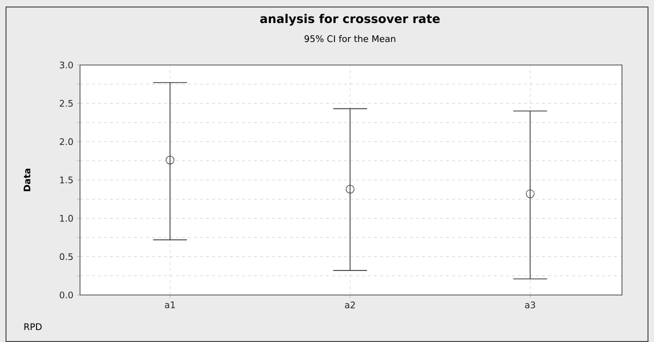 Image resolution: width=654 pixels, height=342 pixels. Describe the element at coordinates (350, 305) in the screenshot. I see `x-tick-label: a2` at that location.